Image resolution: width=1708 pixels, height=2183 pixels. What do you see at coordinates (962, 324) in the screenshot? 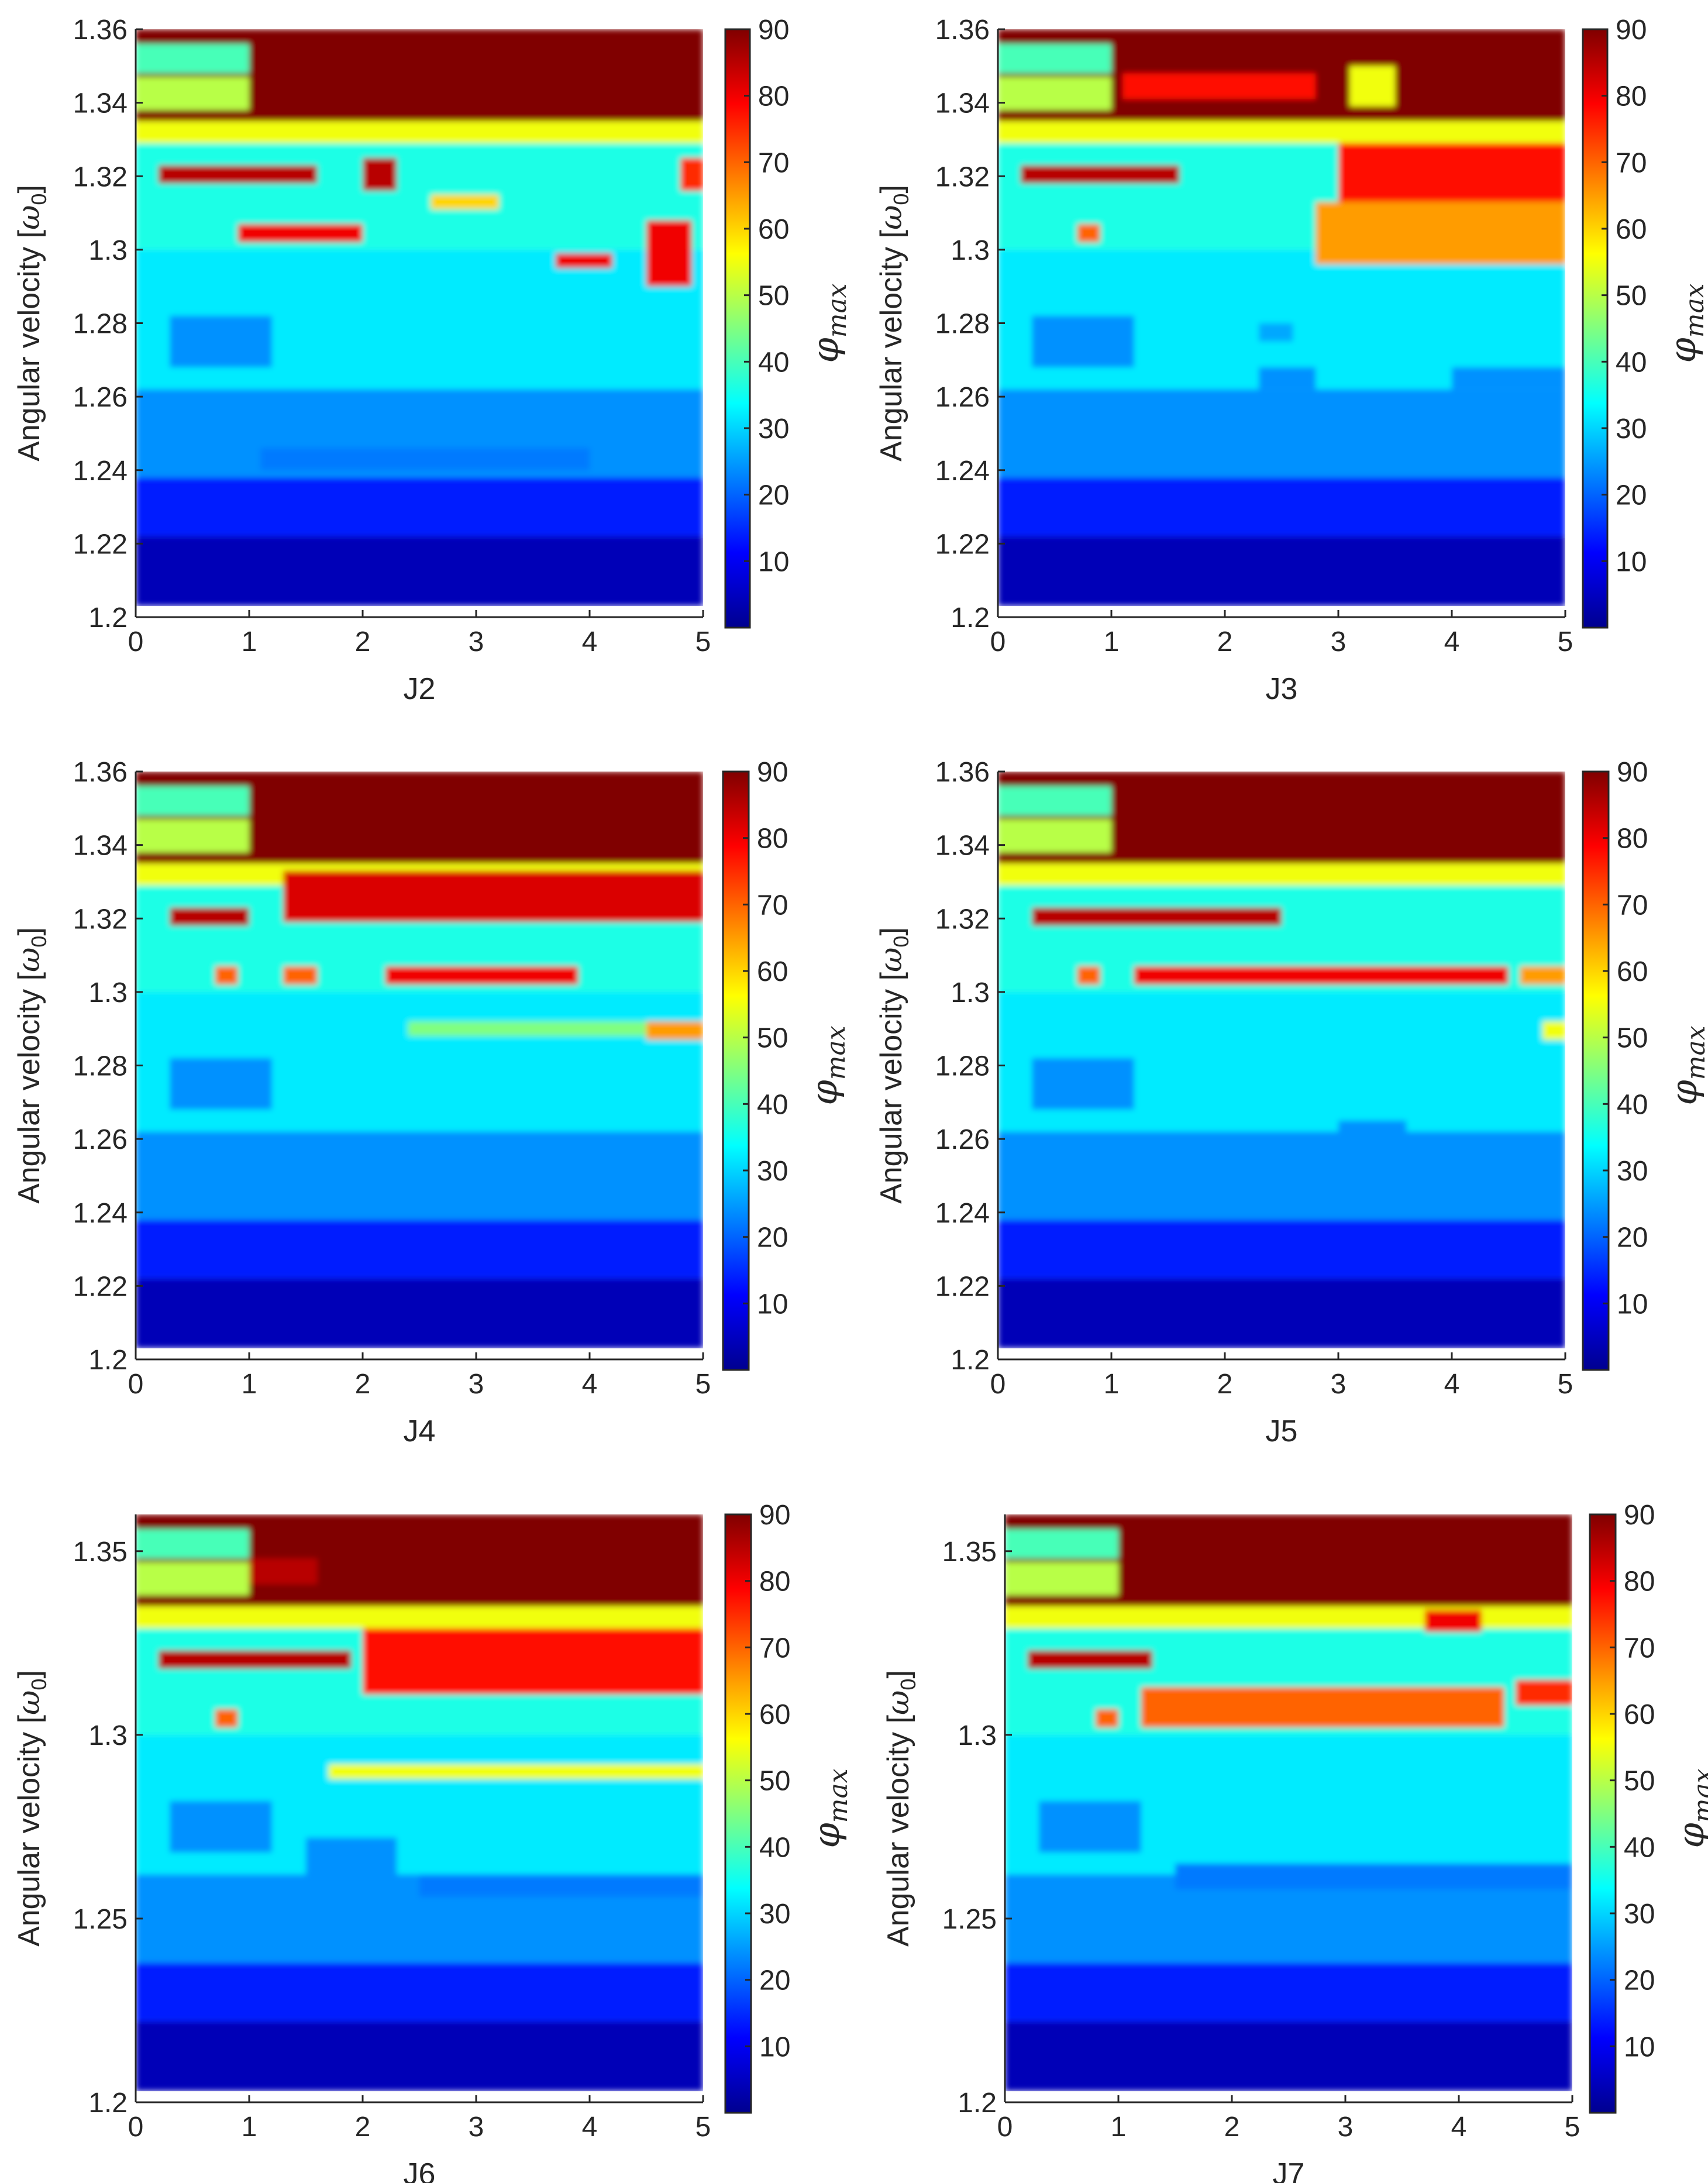
I see `y-tick-label: 1.28` at bounding box center [962, 324].